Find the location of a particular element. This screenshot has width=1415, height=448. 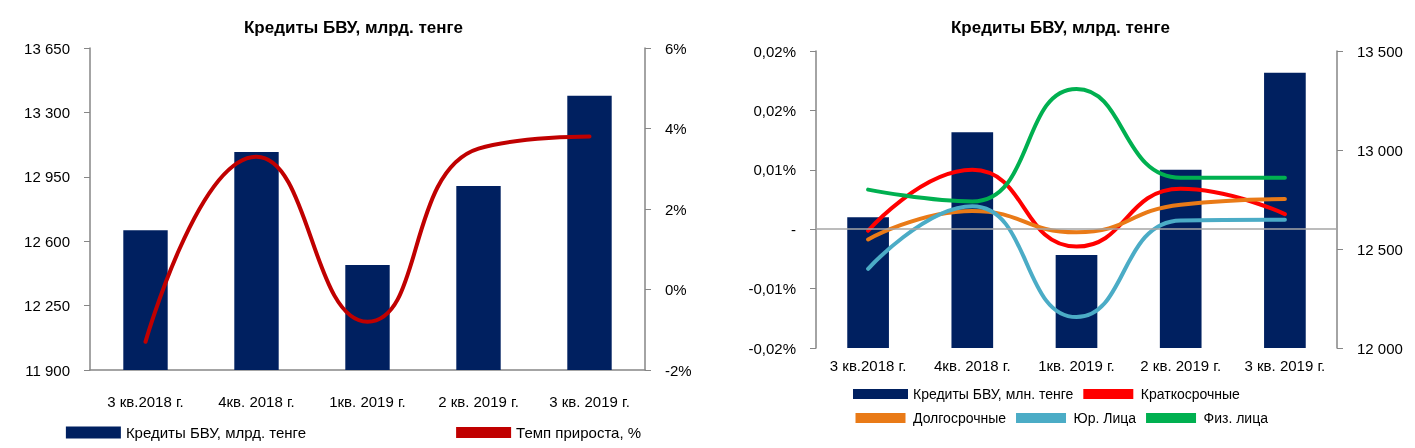

y2-tick-label: 13 500 is located at coordinates (1380, 51).